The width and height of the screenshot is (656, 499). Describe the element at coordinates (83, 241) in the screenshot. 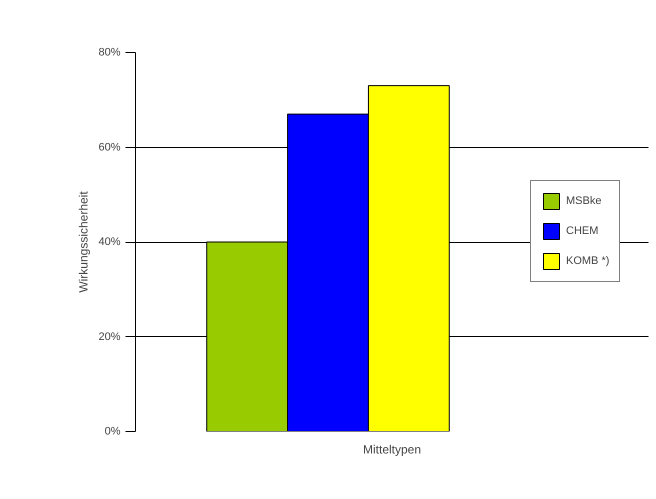

I see `y-axis-title: Wirkungssicherheit` at that location.